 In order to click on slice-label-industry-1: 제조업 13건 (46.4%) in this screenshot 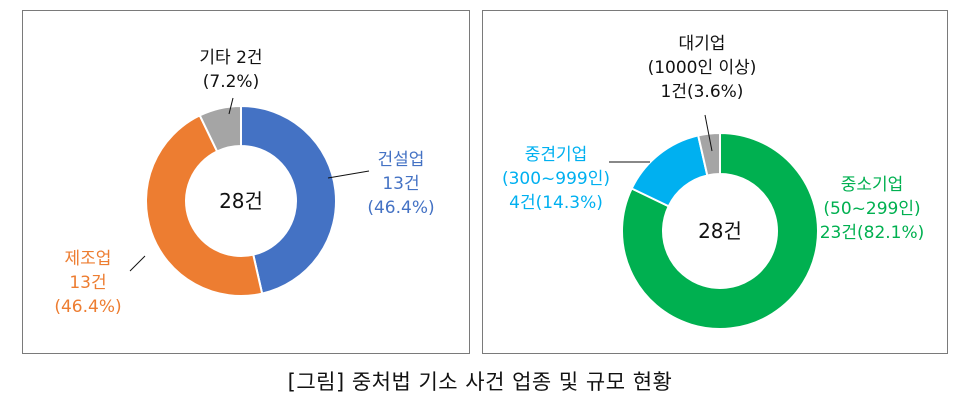, I will do `click(87, 283)`.